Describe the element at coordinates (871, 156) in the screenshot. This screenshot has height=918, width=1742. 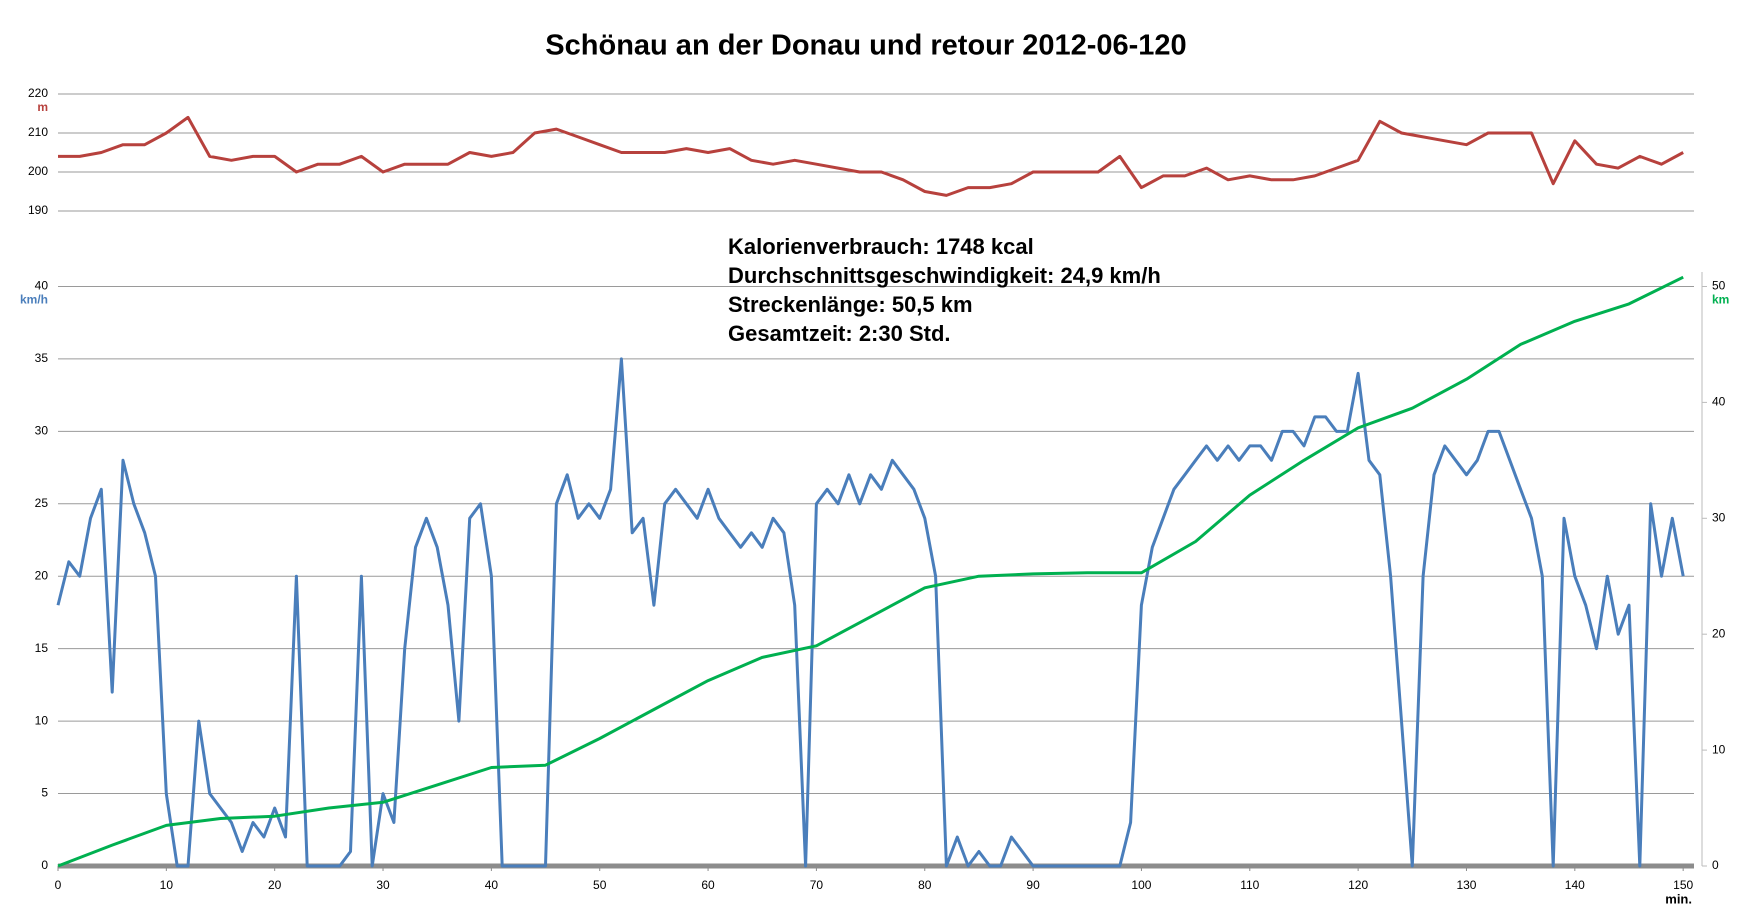
I see `data-line` at that location.